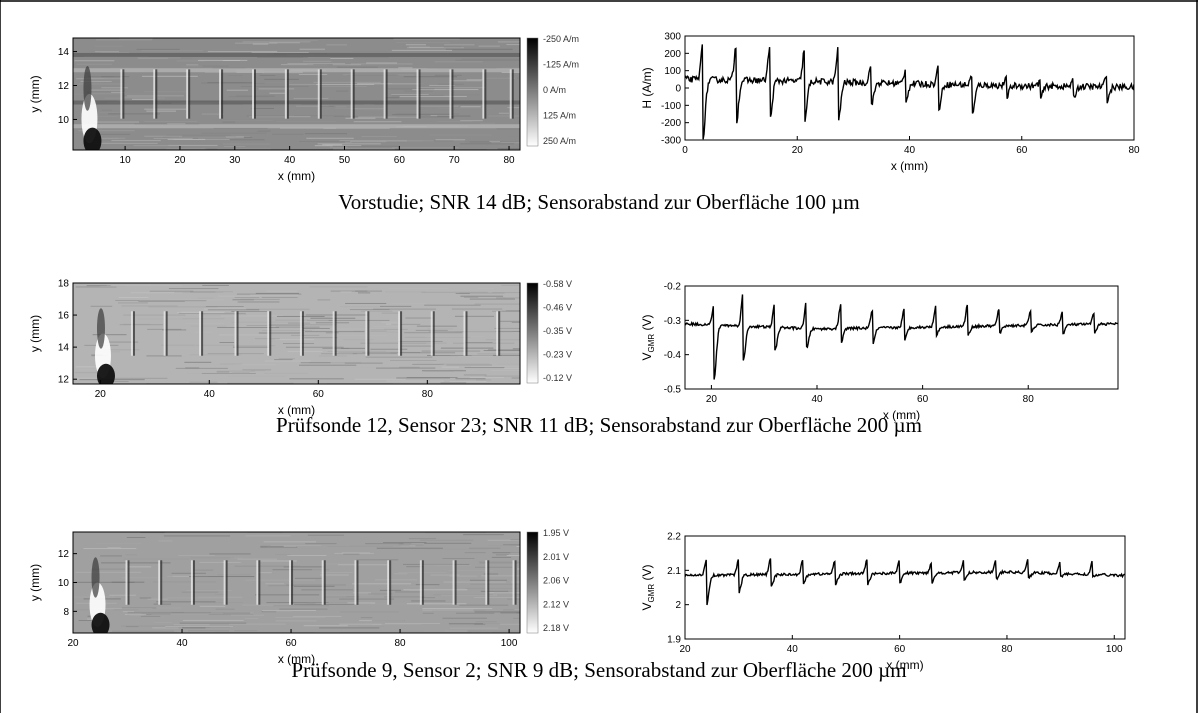 Image resolution: width=1198 pixels, height=713 pixels. I want to click on y-tick-label: 2, so click(678, 605).